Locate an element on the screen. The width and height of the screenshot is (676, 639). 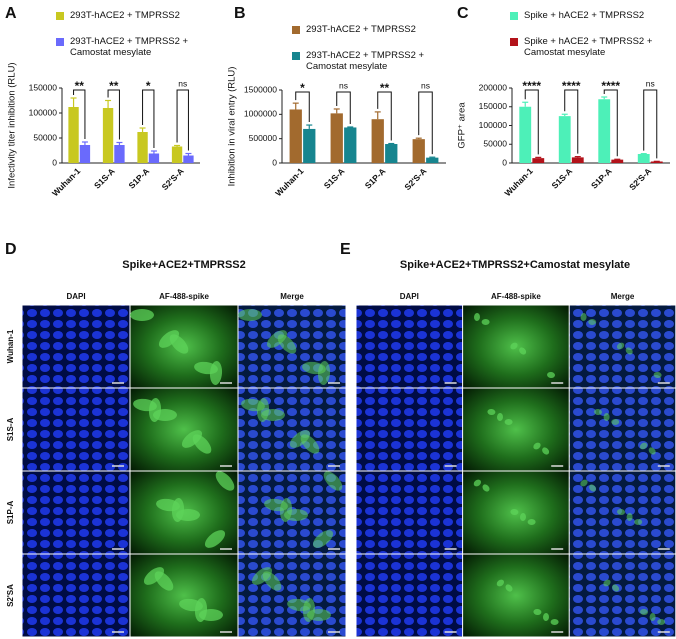
x-tick-label: Wuhan-1 is located at coordinates (289, 182).